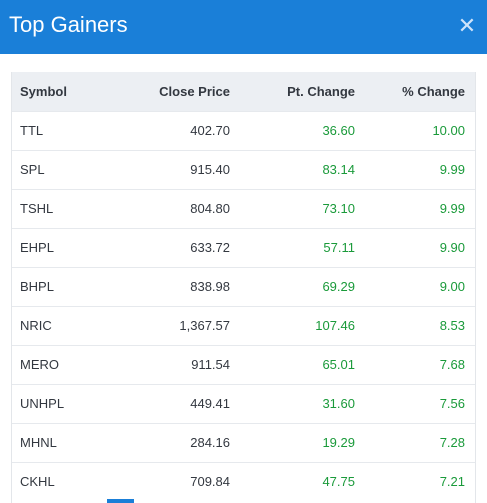 Image resolution: width=487 pixels, height=503 pixels. What do you see at coordinates (433, 91) in the screenshot?
I see `column-header-pct-change: % Change` at bounding box center [433, 91].